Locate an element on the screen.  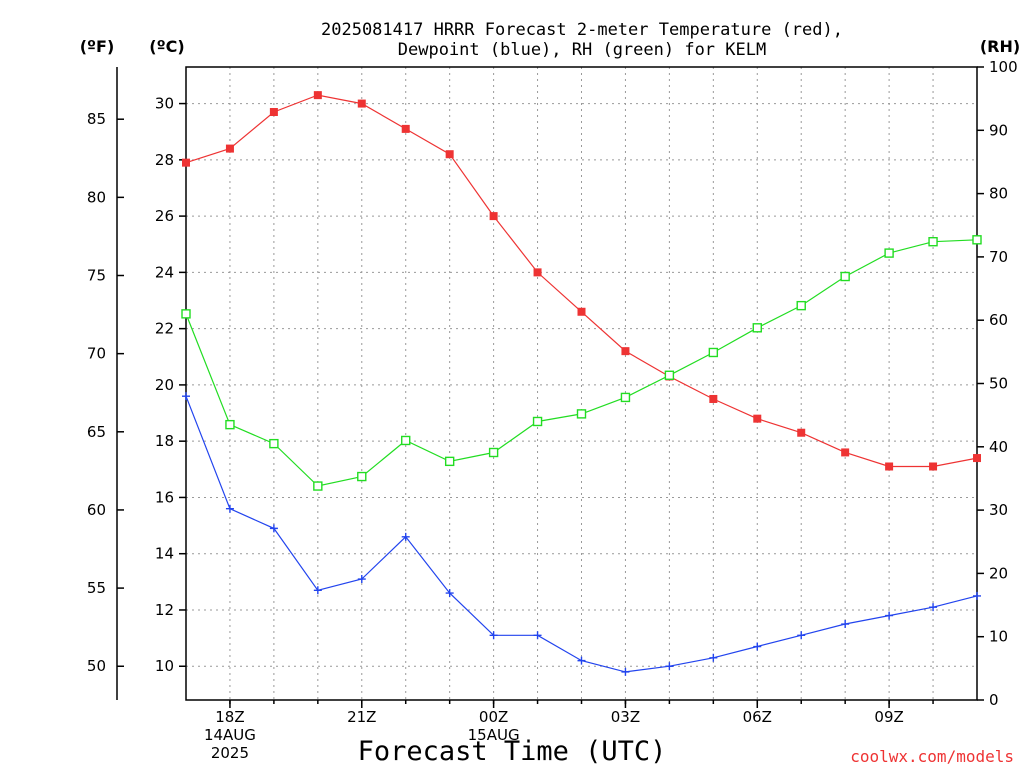
rh-tick-label: 50 is located at coordinates (998, 384).